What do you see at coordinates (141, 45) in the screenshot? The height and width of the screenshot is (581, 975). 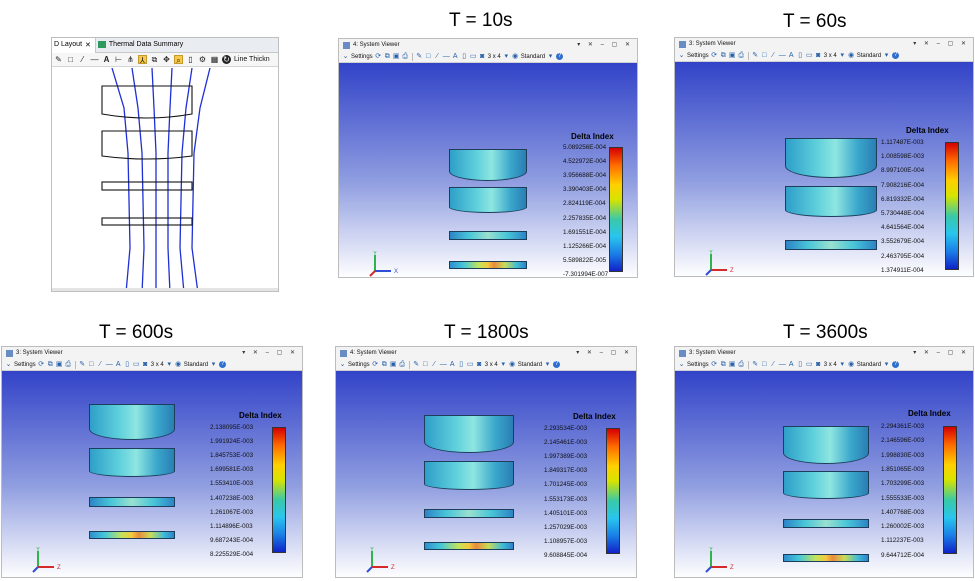 I see `tab-thermal-data-summary: Thermal Data Summary` at bounding box center [141, 45].